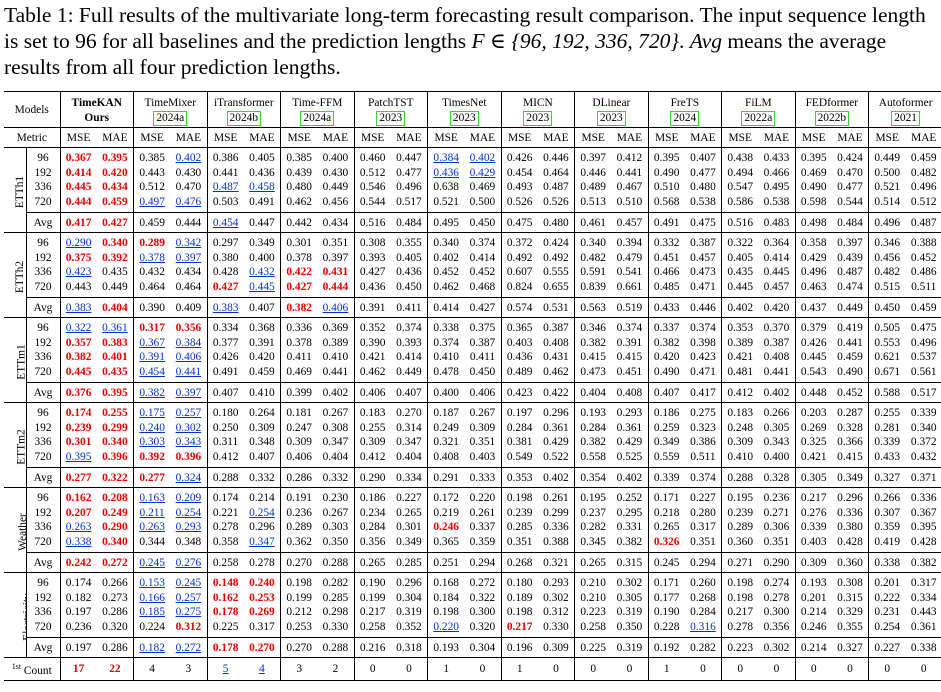 This screenshot has height=692, width=941. I want to click on metric-value: 0.227, so click(887, 647).